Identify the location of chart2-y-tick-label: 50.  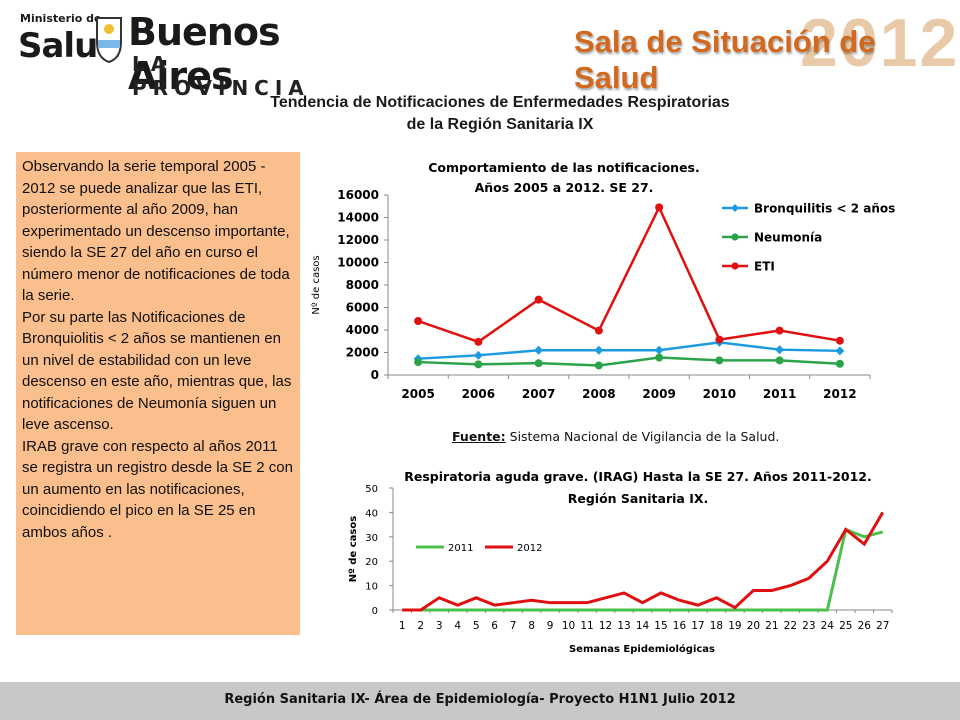
(371, 489).